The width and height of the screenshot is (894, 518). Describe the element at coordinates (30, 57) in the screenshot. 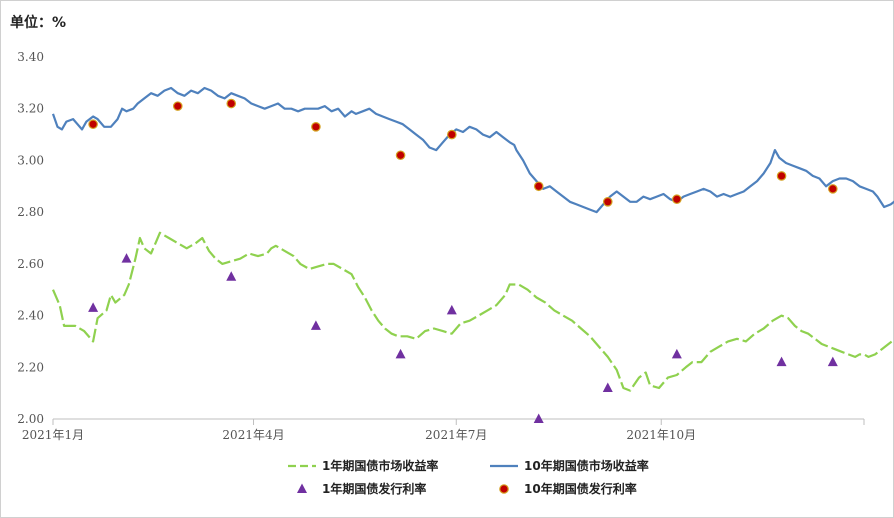

I see `y-tick-label: 3.40` at that location.